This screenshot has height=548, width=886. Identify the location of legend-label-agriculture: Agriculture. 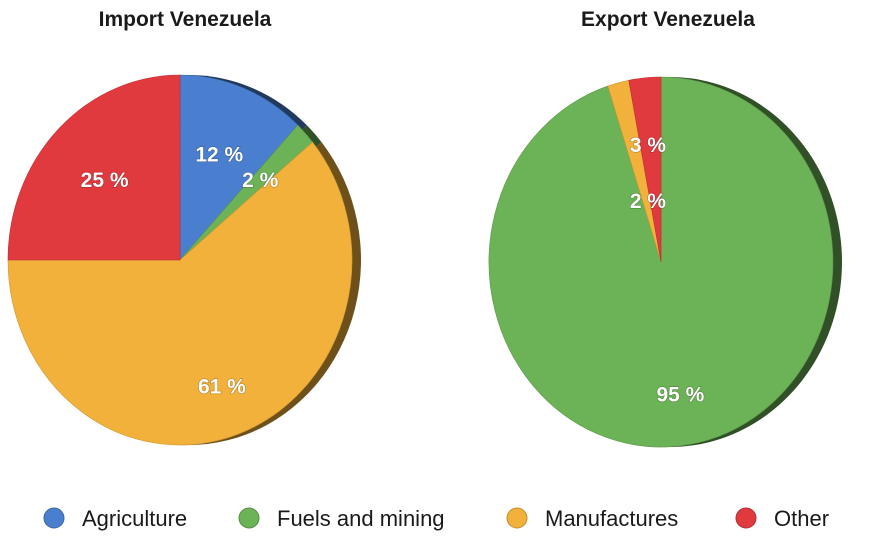
(134, 518).